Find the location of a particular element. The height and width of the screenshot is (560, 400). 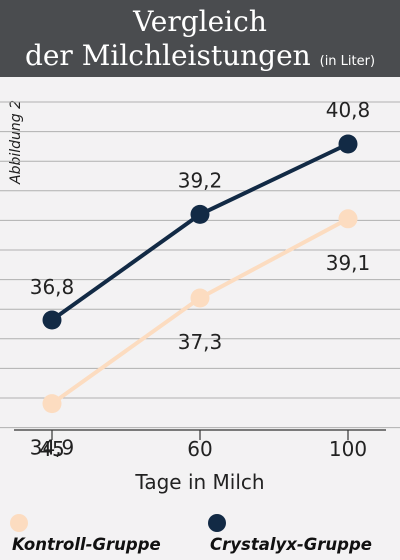

x-tick-label: 45 is located at coordinates (51, 449).